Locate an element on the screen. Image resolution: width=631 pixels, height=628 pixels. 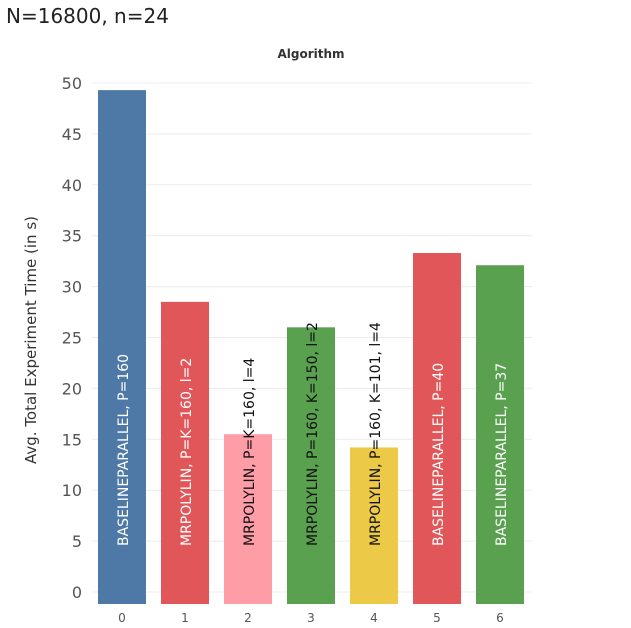
y-tick-label: 30 is located at coordinates (72, 287).